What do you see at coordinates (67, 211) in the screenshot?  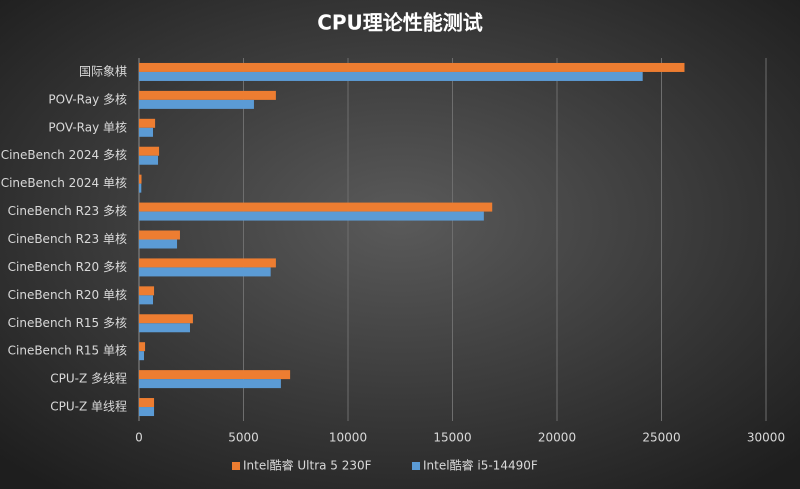 I see `y-tick-label: CineBench R23 多核` at bounding box center [67, 211].